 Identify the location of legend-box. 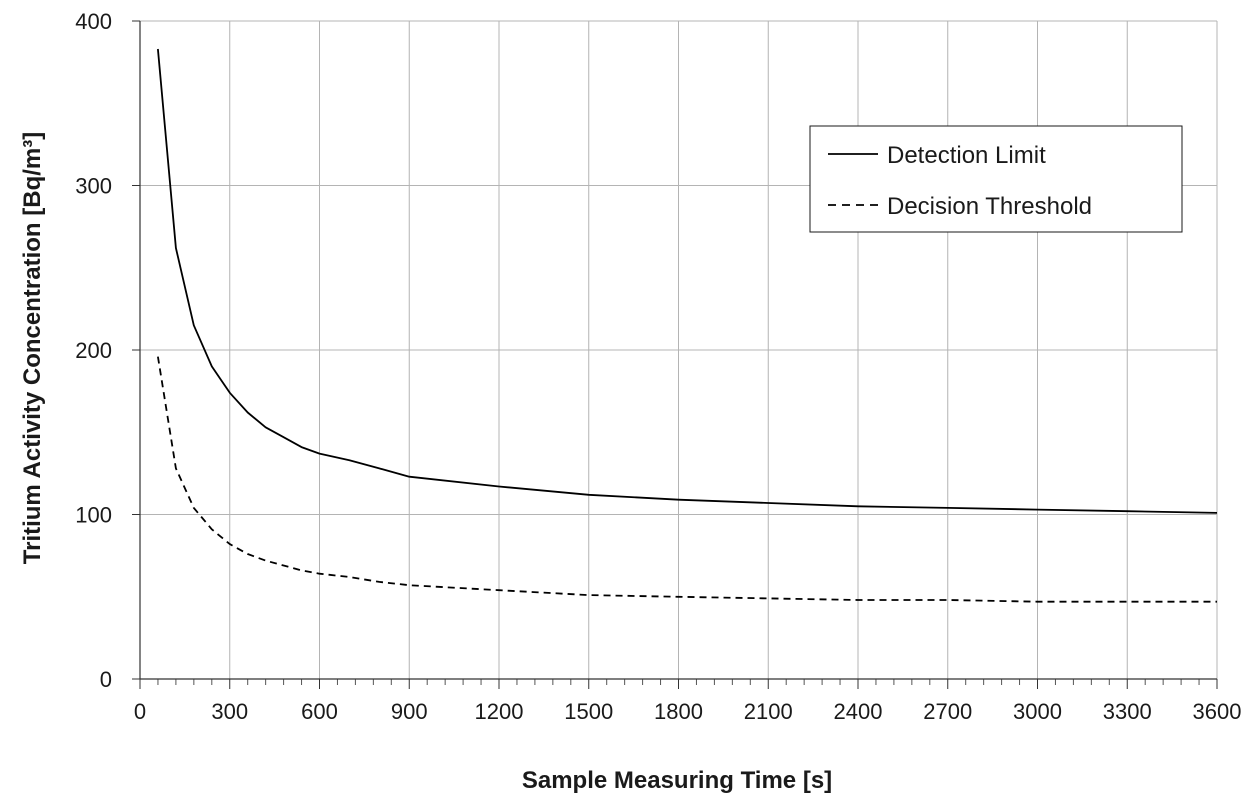
(996, 179).